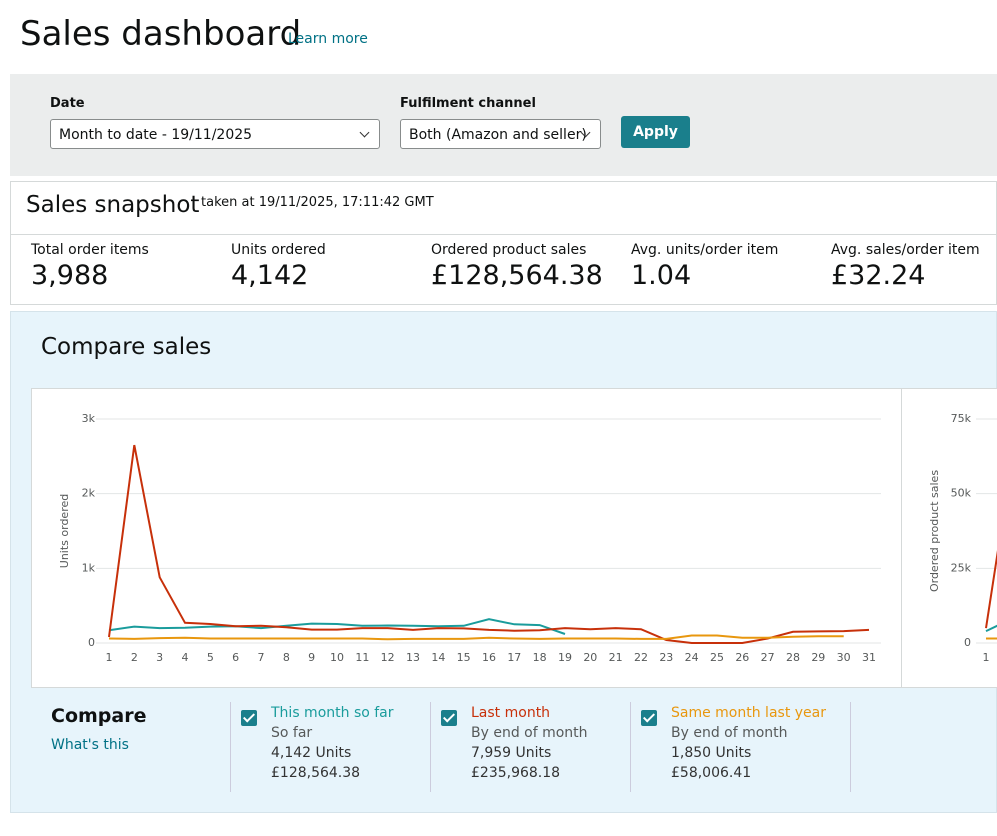 The width and height of the screenshot is (997, 836). What do you see at coordinates (278, 250) in the screenshot?
I see `metric-label: Units ordered` at bounding box center [278, 250].